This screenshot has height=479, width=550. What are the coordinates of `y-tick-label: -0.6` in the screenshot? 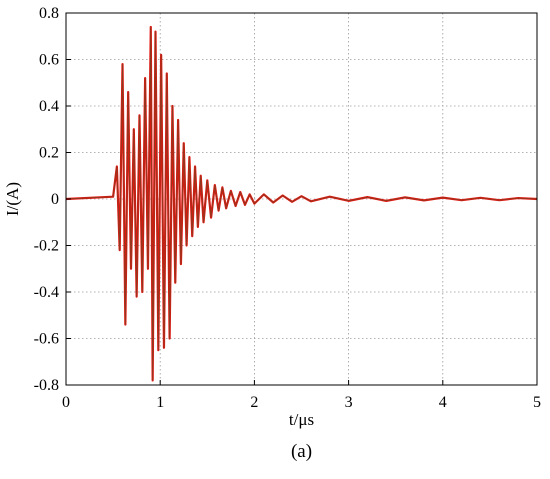 It's located at (46, 339).